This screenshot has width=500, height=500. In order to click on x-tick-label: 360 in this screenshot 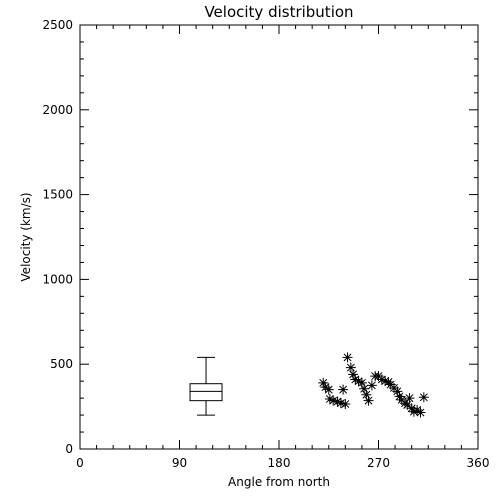, I will do `click(478, 463)`.